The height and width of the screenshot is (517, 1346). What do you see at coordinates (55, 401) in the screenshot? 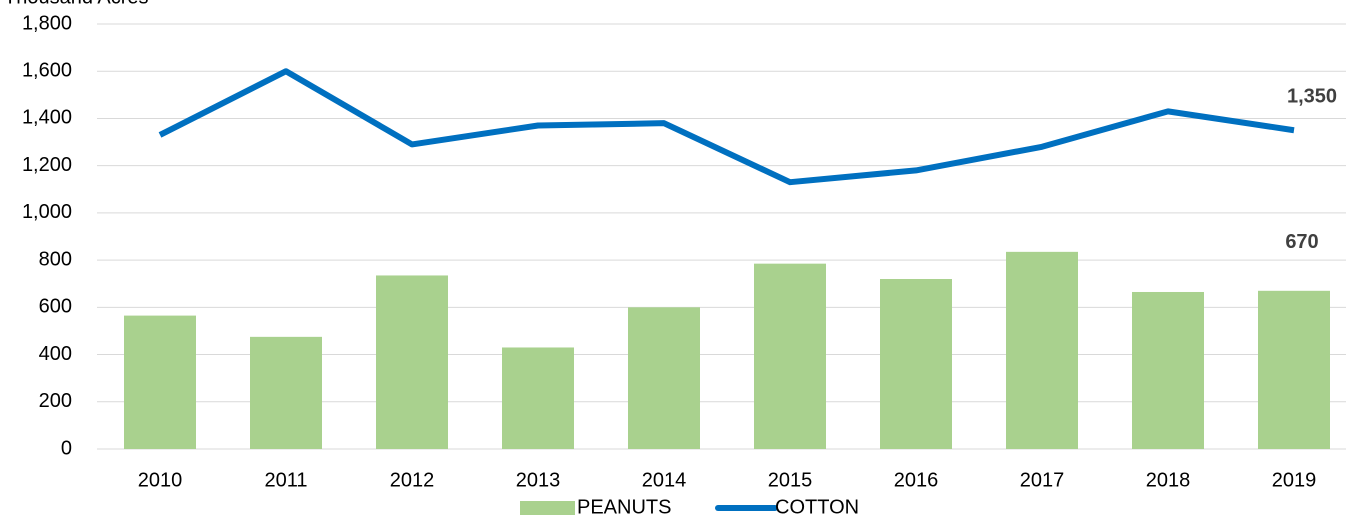
I see `y-tick-label: 200` at bounding box center [55, 401].